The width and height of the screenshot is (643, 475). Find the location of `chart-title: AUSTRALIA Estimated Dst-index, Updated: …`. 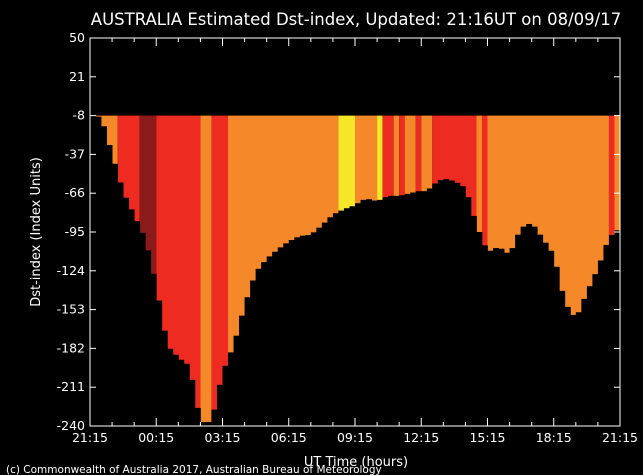

chart-title: AUSTRALIA Estimated Dst-index, Updated: … is located at coordinates (356, 19).